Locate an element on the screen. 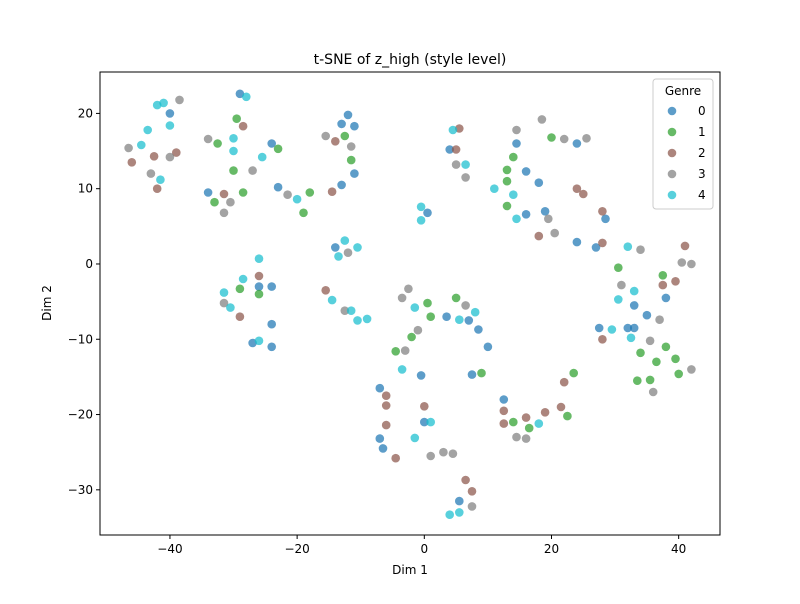  x-tick-label: 20 is located at coordinates (551, 549).